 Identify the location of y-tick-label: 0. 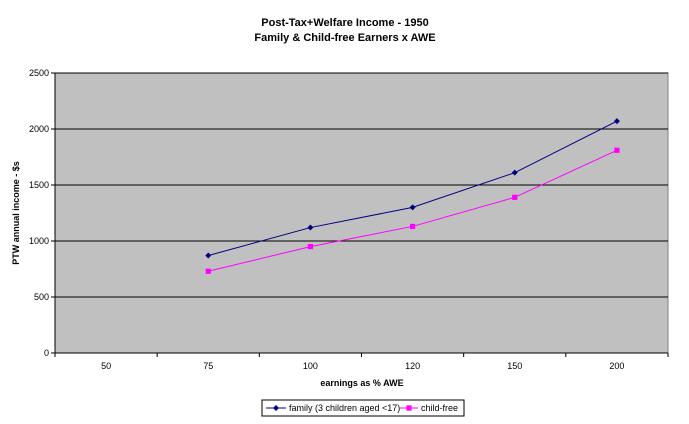
(46, 353).